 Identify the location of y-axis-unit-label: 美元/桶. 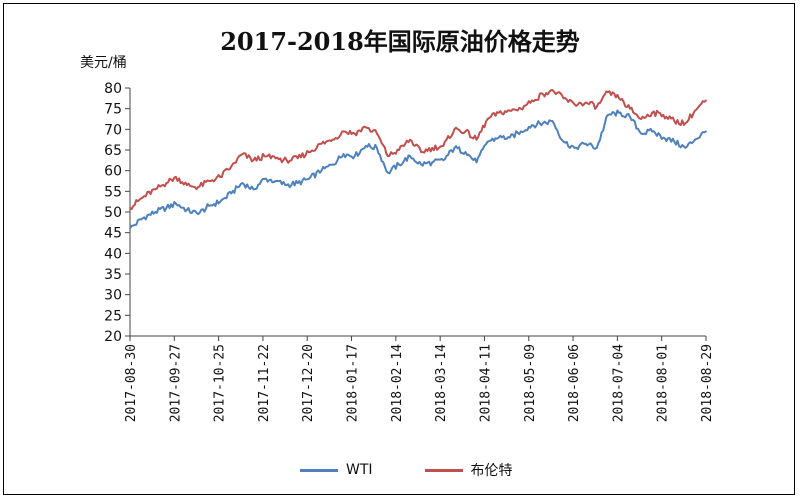
(103, 63).